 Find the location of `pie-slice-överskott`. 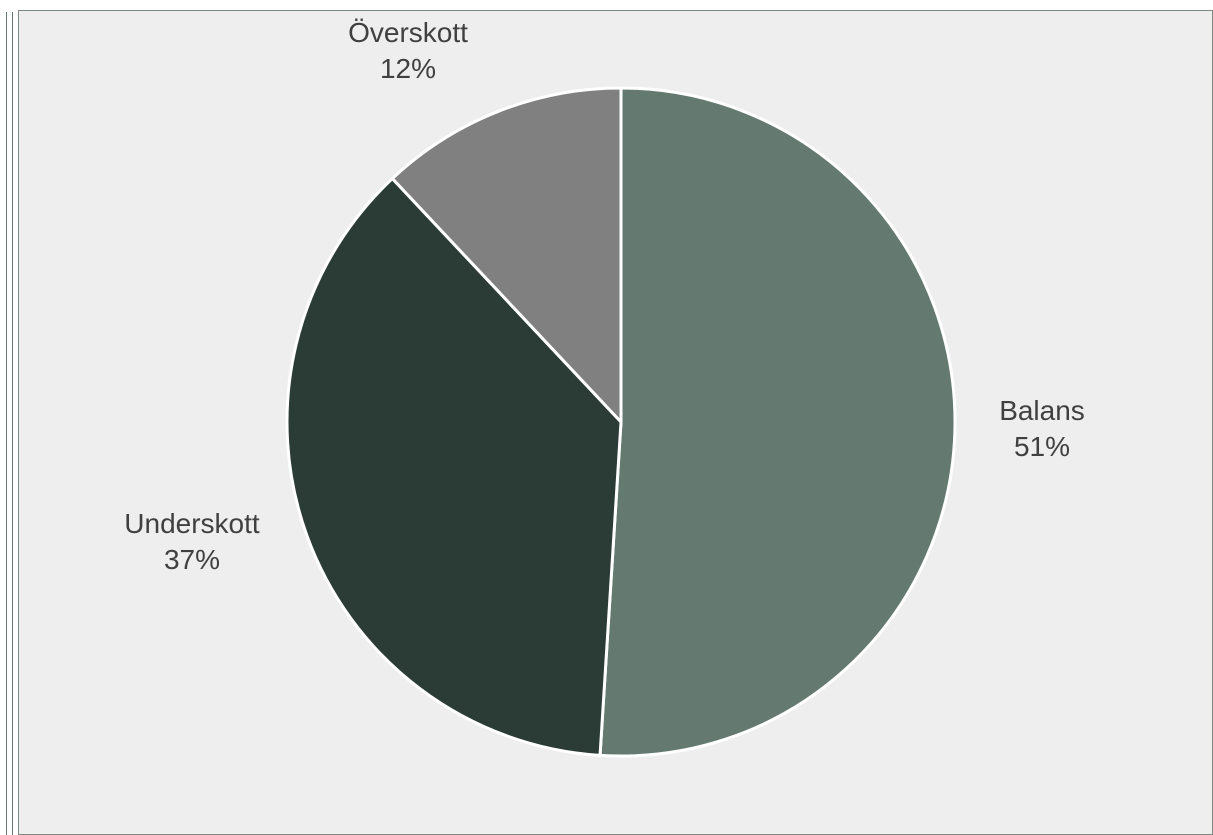

pie-slice-överskott is located at coordinates (506, 256).